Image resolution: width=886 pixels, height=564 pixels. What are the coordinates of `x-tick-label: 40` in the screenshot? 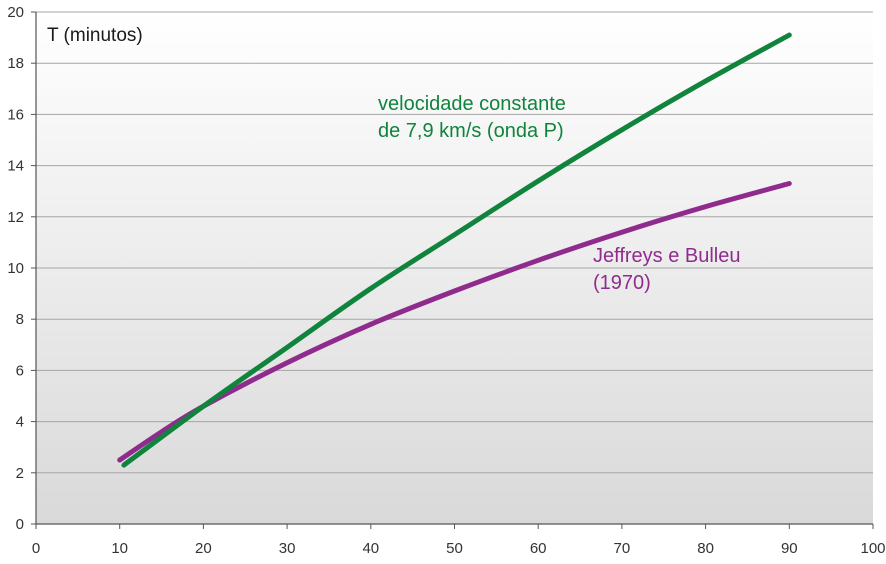 It's located at (370, 548).